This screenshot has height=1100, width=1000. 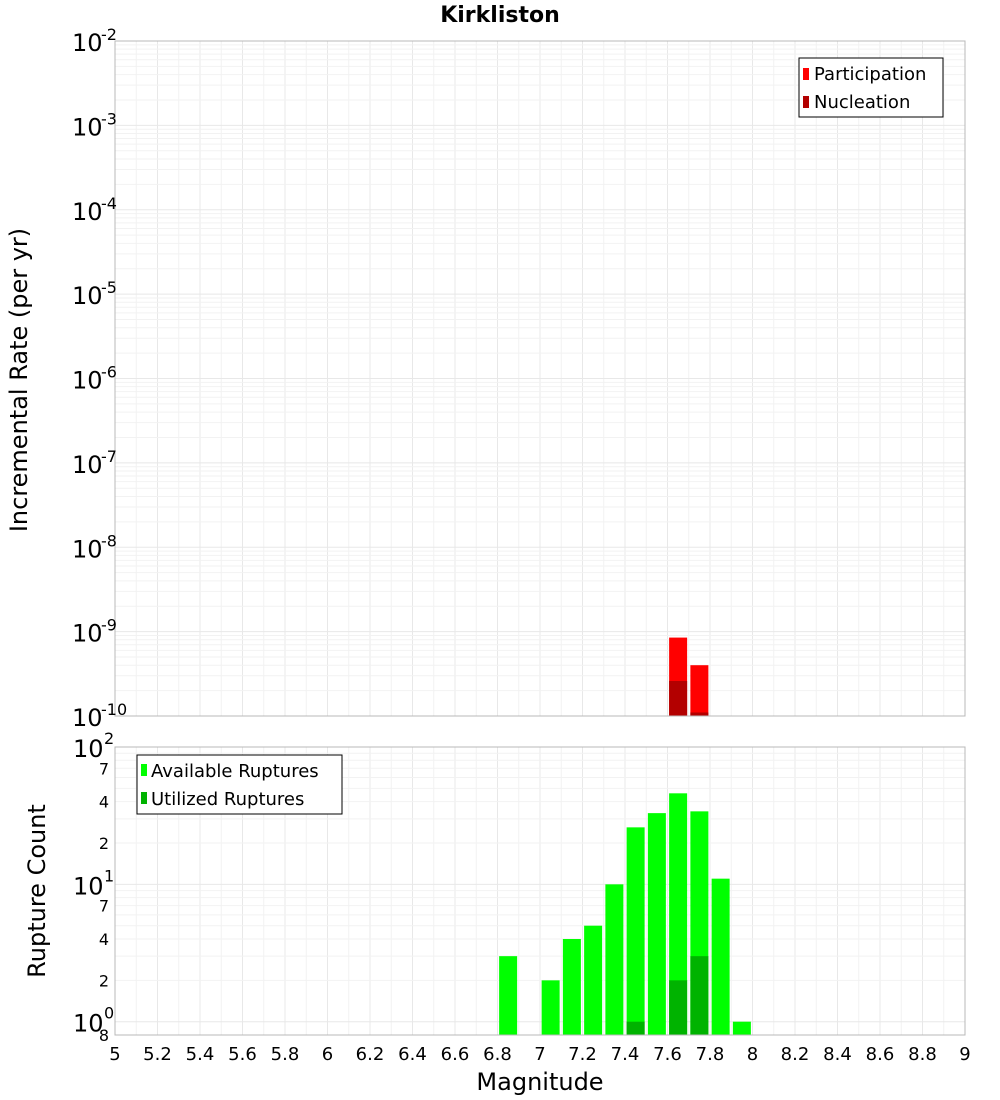 What do you see at coordinates (862, 102) in the screenshot?
I see `legend-label-nucleation: Nucleation` at bounding box center [862, 102].